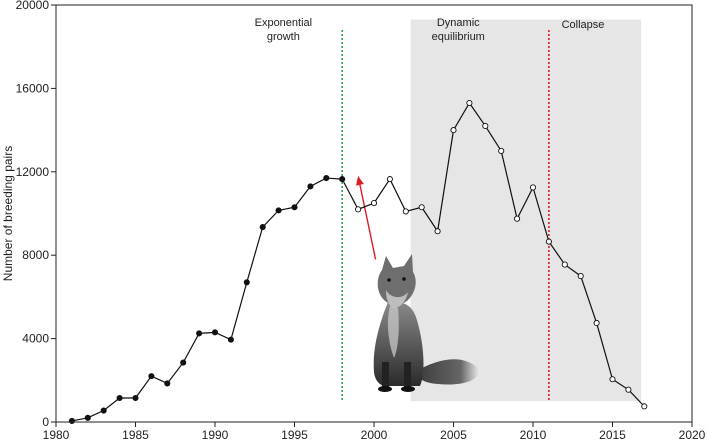 The image size is (708, 442). What do you see at coordinates (358, 209) in the screenshot?
I see `point-open-1999` at bounding box center [358, 209].